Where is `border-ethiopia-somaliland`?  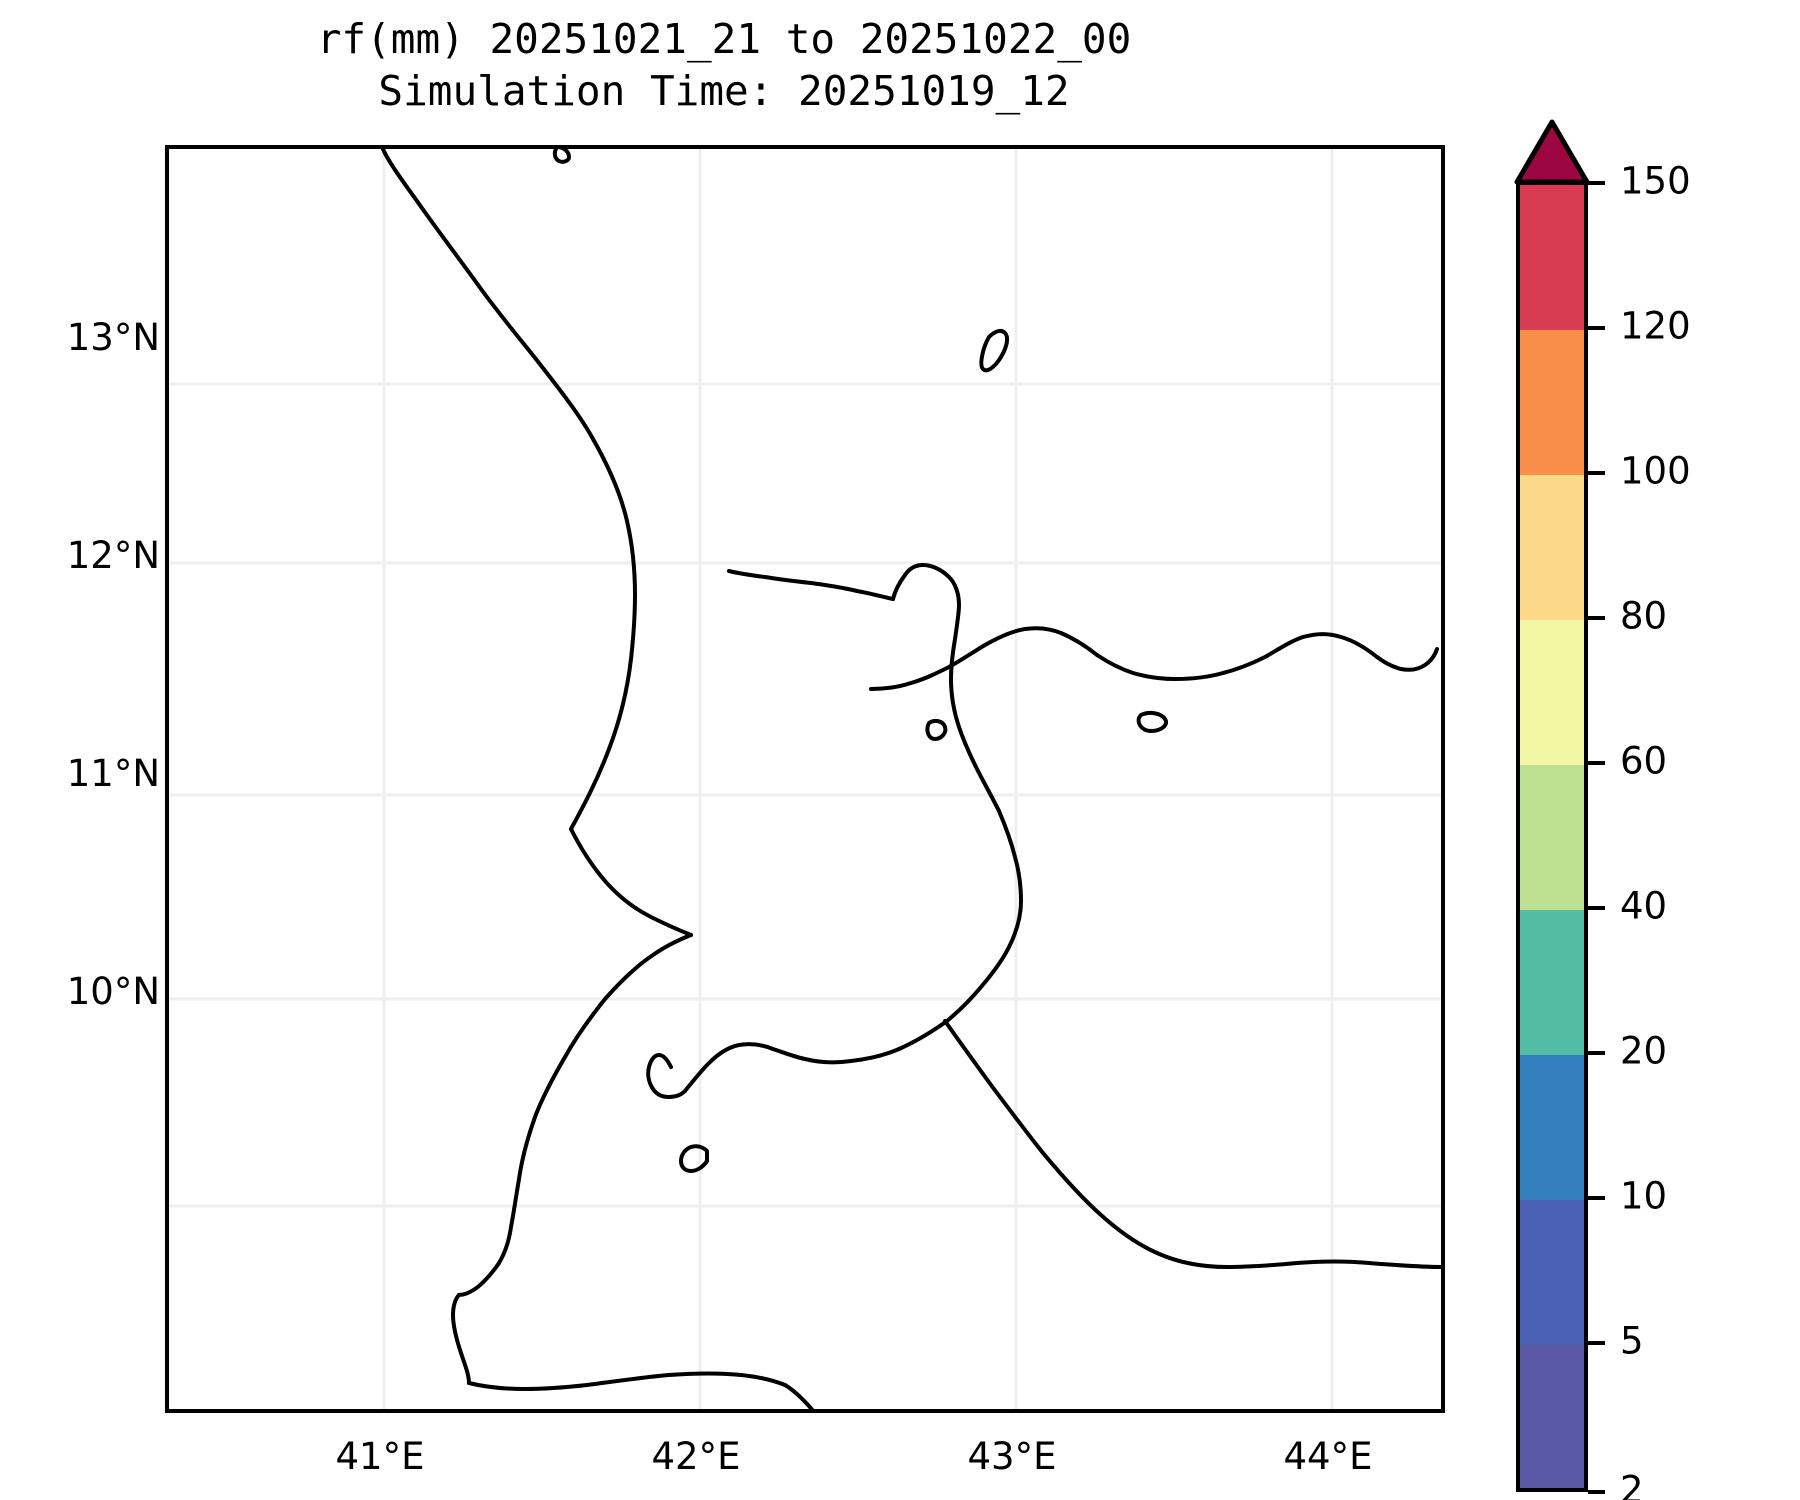
border-ethiopia-somaliland is located at coordinates (799, 1396).